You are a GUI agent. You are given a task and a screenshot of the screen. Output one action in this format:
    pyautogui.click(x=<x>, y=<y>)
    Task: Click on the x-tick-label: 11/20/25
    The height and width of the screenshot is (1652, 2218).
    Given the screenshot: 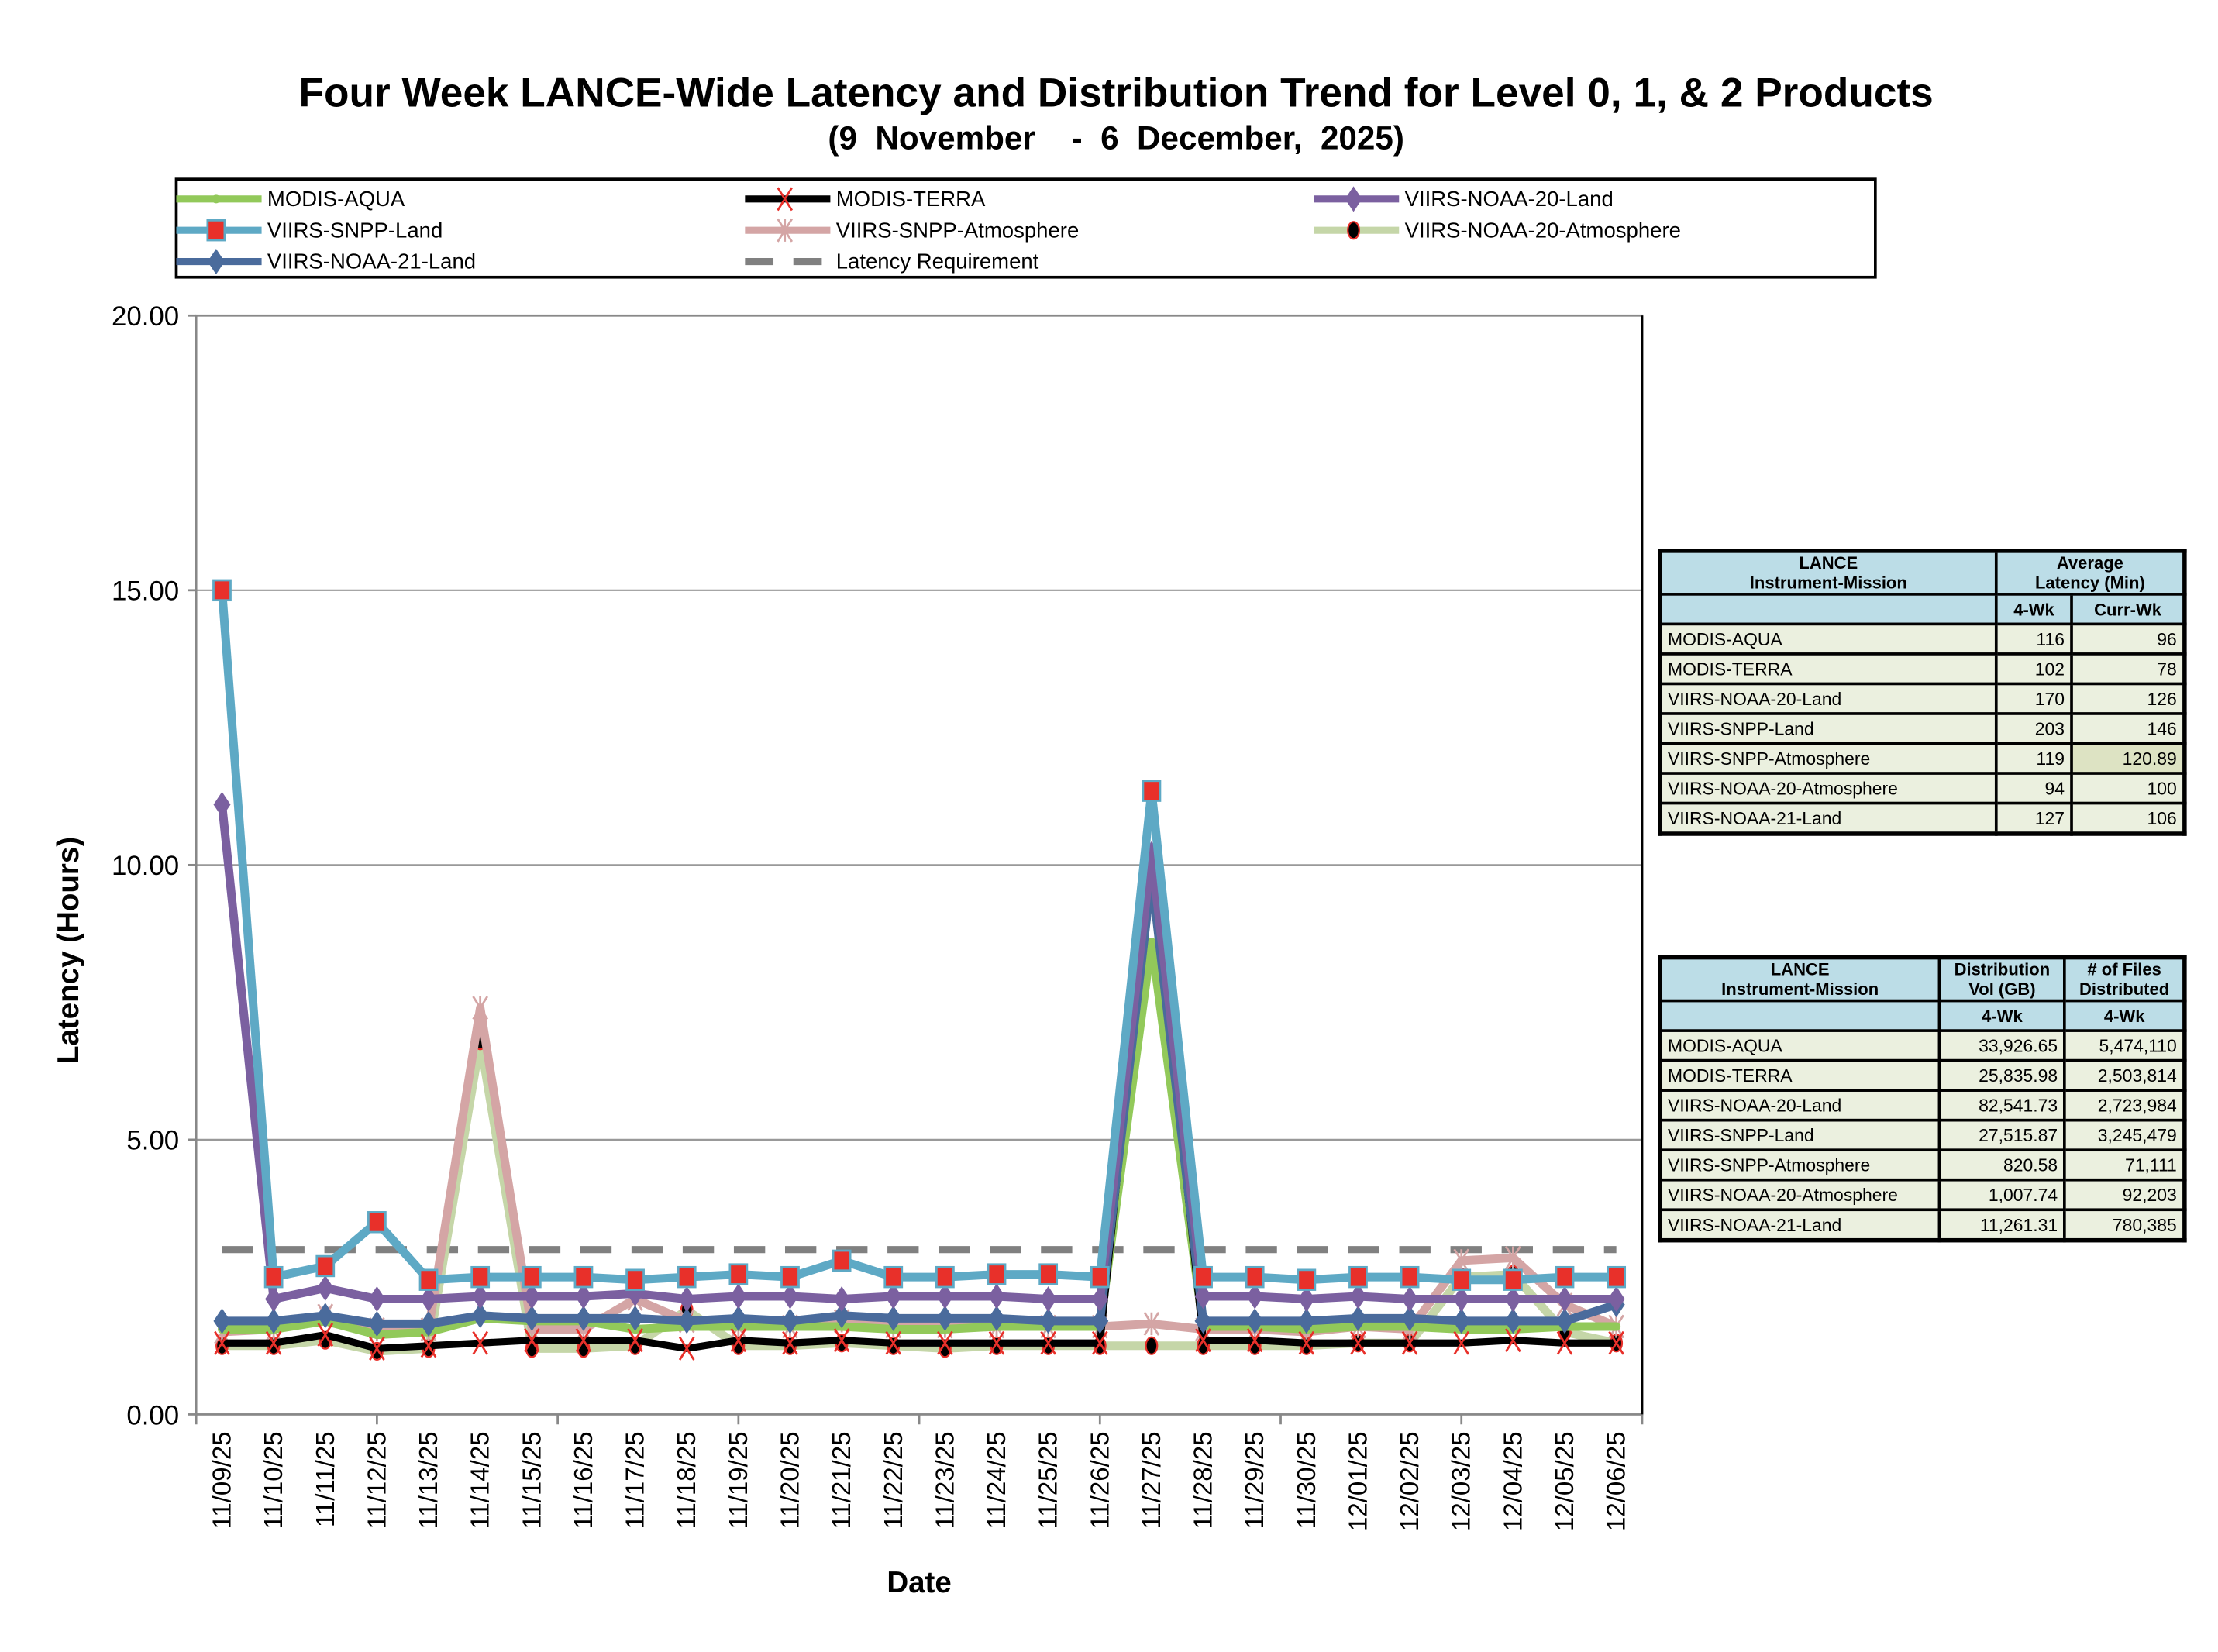 What is the action you would take?
    pyautogui.click(x=790, y=1480)
    